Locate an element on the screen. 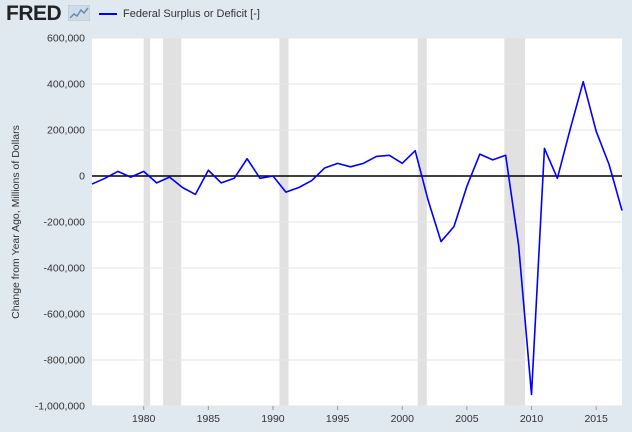 Image resolution: width=632 pixels, height=432 pixels. y-tick-label: 600,000 is located at coordinates (66, 39).